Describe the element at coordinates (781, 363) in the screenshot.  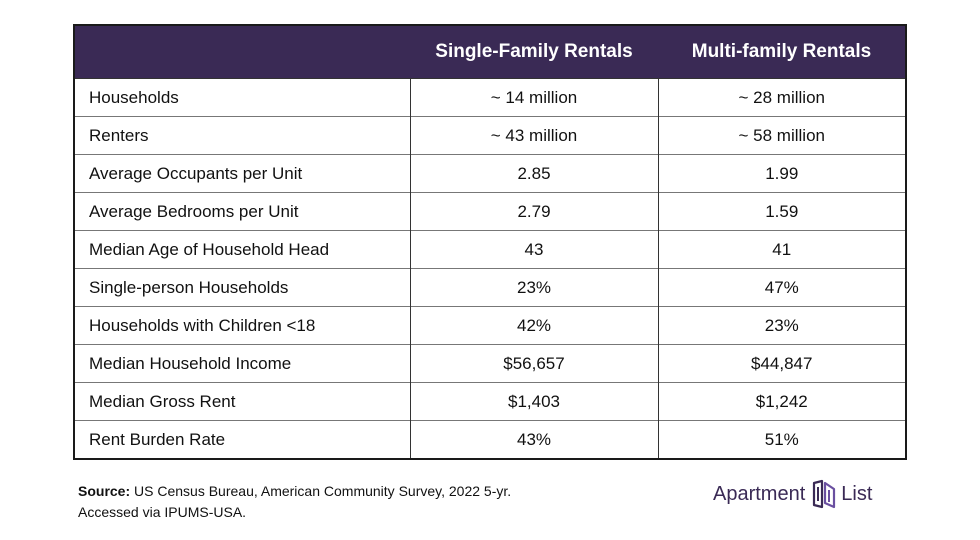
I see `cell-value: $44,847` at that location.